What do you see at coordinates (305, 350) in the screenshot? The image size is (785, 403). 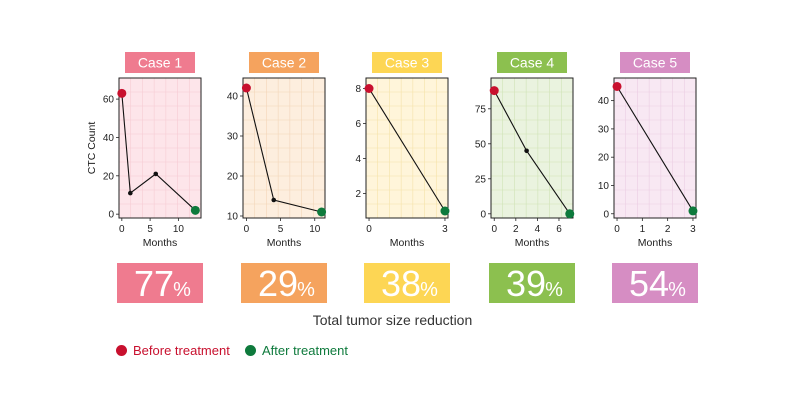 I see `legend-after-label: After treatment` at bounding box center [305, 350].